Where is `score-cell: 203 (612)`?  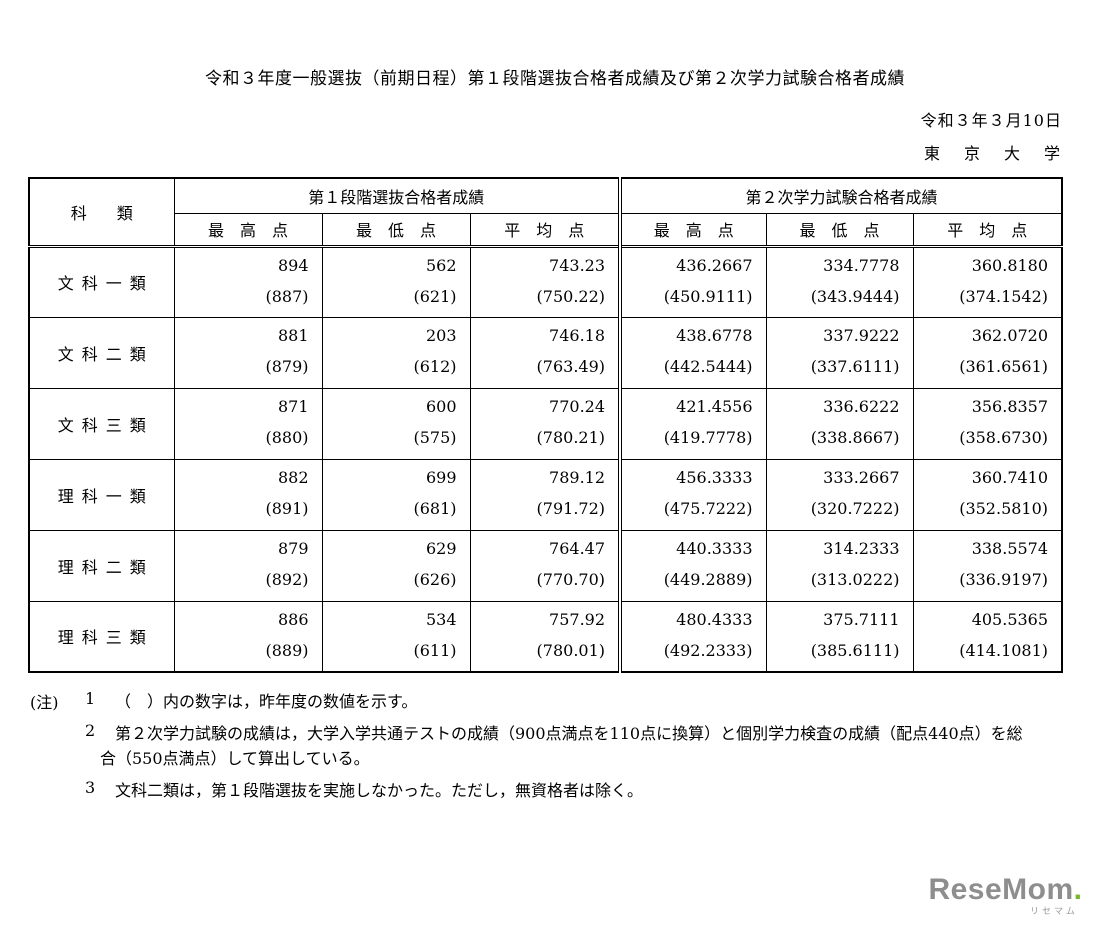
score-cell: 203 (612) is located at coordinates (396, 352).